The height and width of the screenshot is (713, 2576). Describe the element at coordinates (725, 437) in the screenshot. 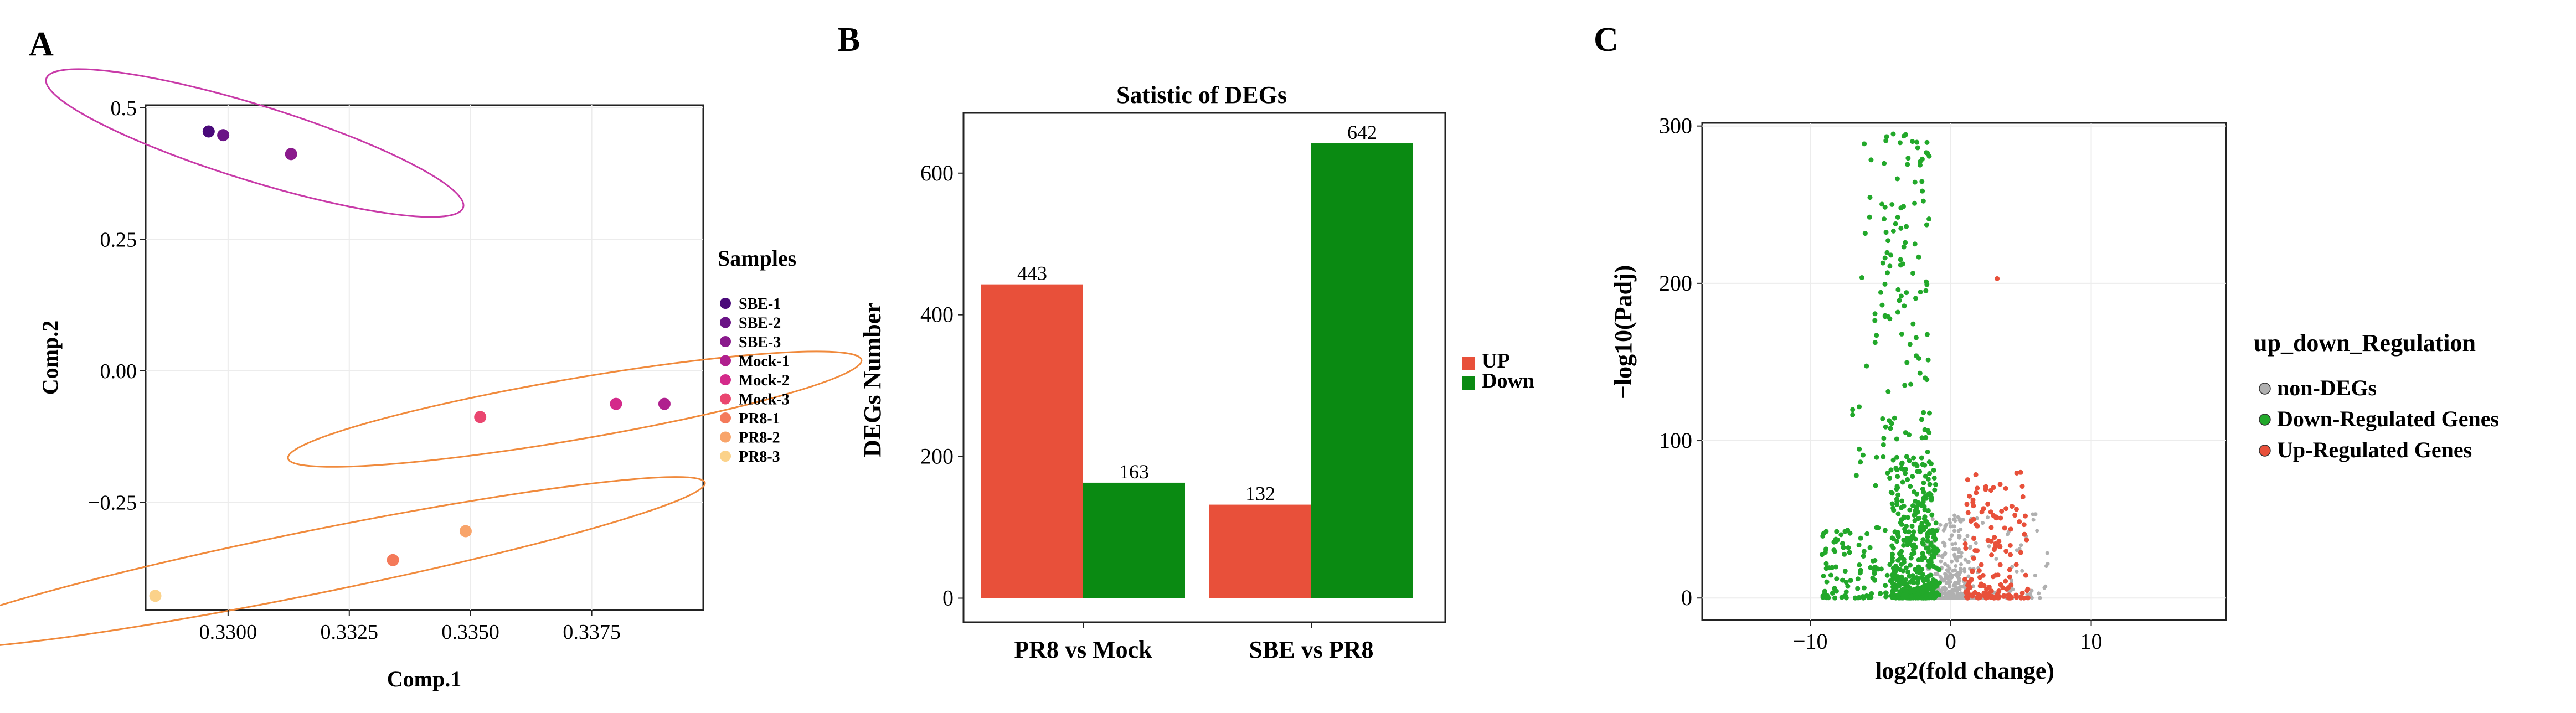

I see `pca-legend-swatch` at that location.